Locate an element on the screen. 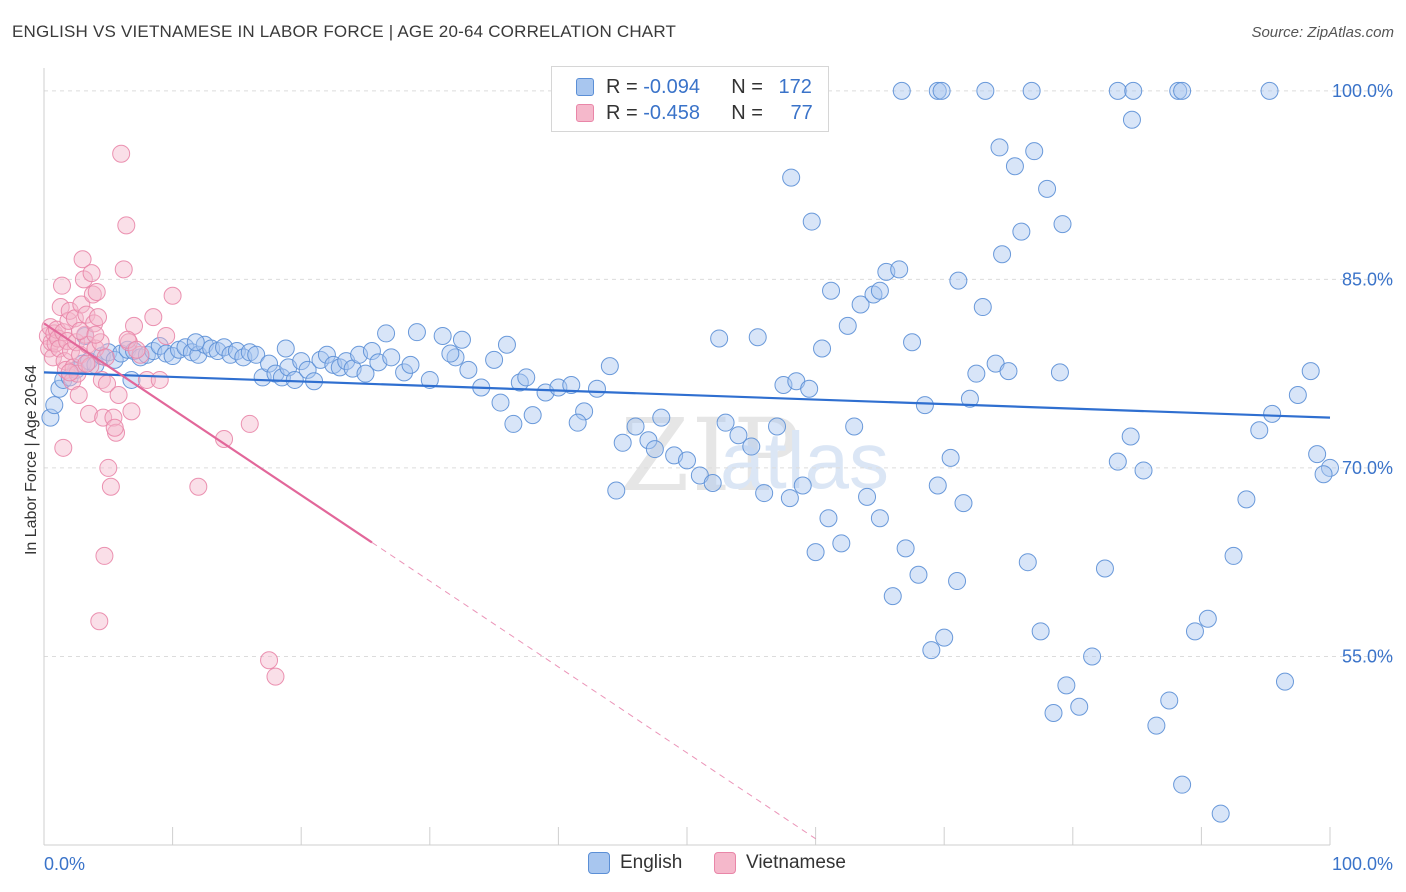  legend-item-vietnamese: Vietnamese is located at coordinates (780, 863).